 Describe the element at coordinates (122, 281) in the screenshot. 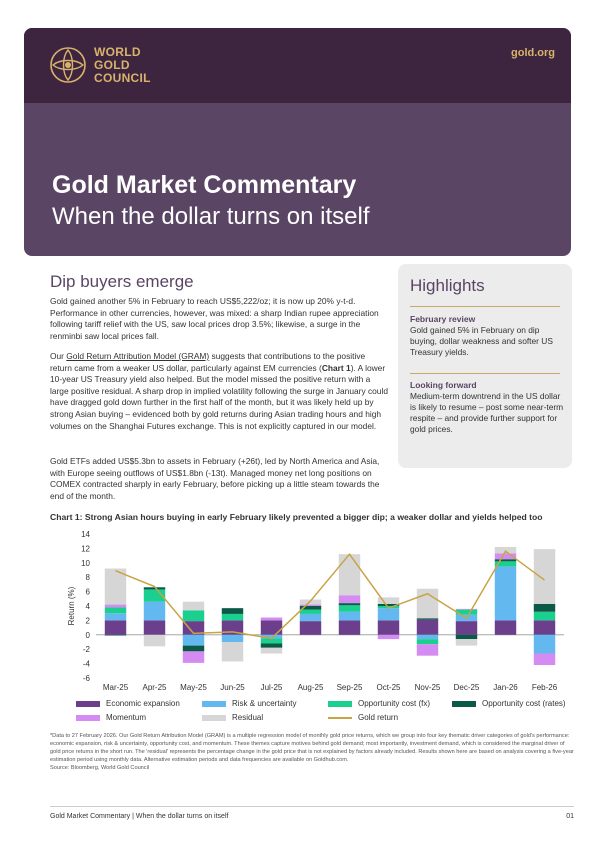

I see `section-title: Dip buyers emerge` at that location.